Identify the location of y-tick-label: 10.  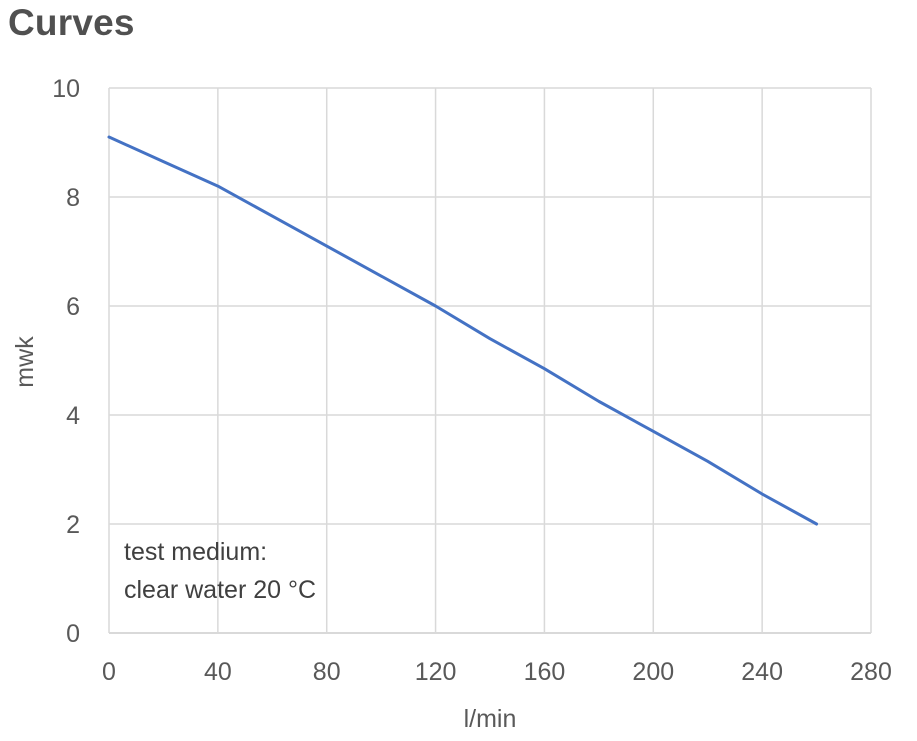
(66, 89).